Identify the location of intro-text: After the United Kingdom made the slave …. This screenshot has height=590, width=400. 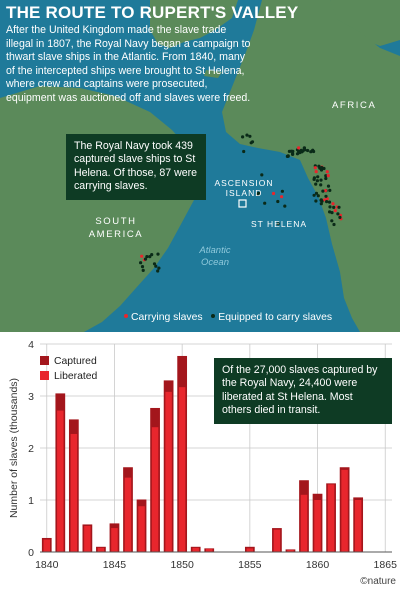
(128, 64).